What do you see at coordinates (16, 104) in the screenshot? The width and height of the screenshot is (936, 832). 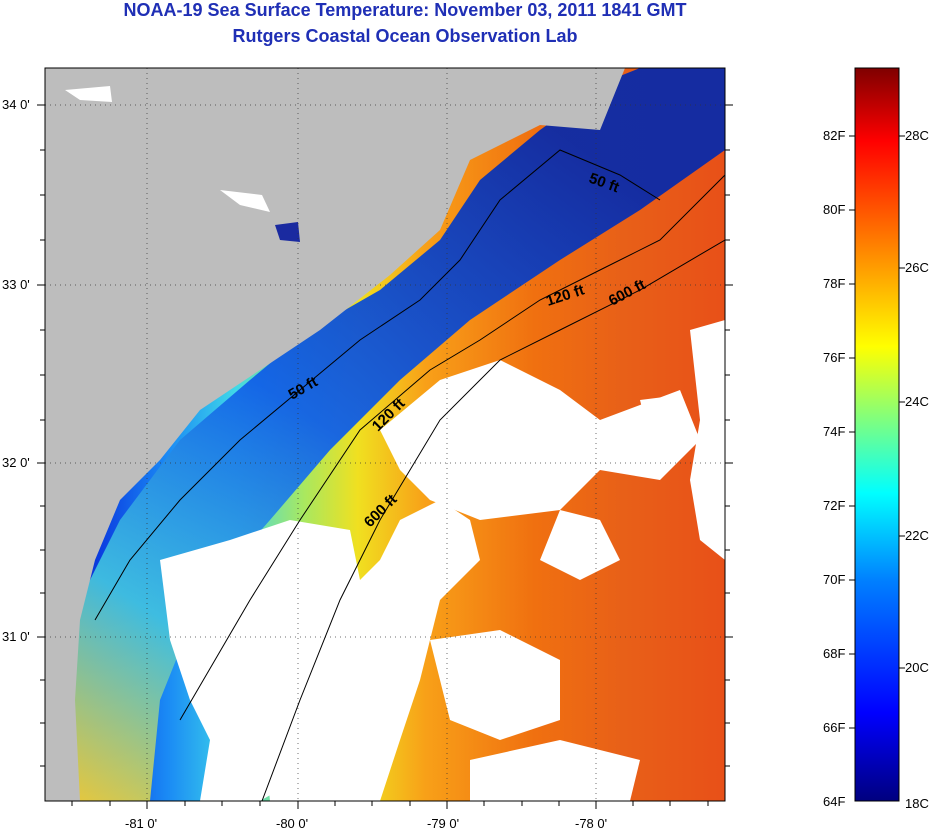 I see `lat-label: 34 0'` at bounding box center [16, 104].